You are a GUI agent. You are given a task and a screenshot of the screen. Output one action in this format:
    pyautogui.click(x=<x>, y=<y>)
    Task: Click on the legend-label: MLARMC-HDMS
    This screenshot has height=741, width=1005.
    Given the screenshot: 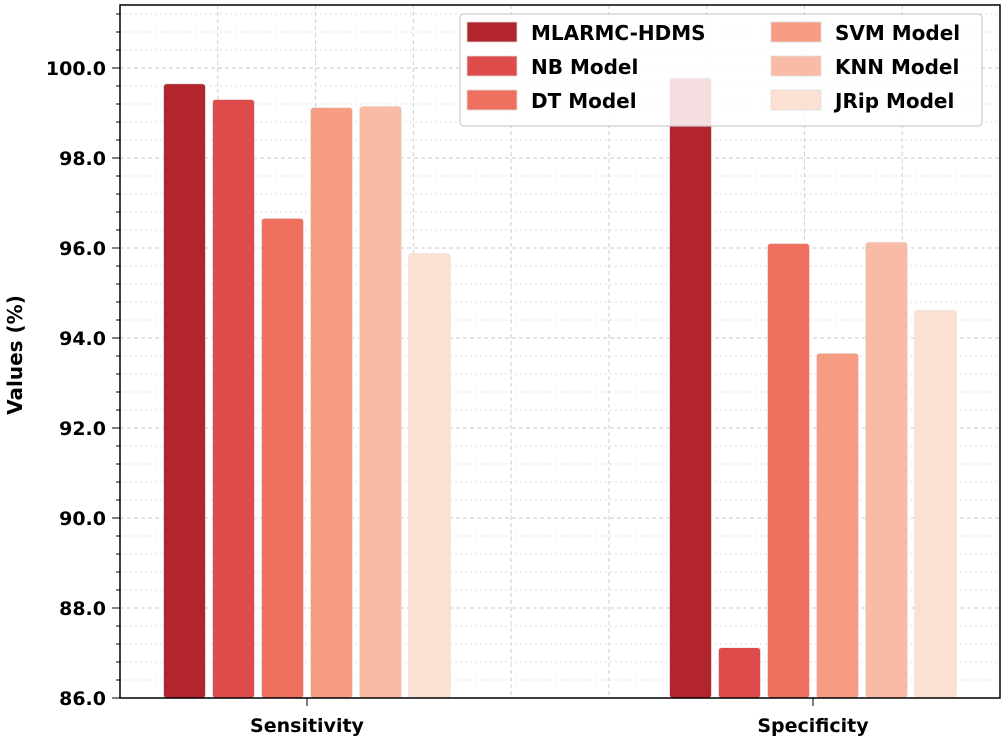 What is the action you would take?
    pyautogui.click(x=618, y=33)
    